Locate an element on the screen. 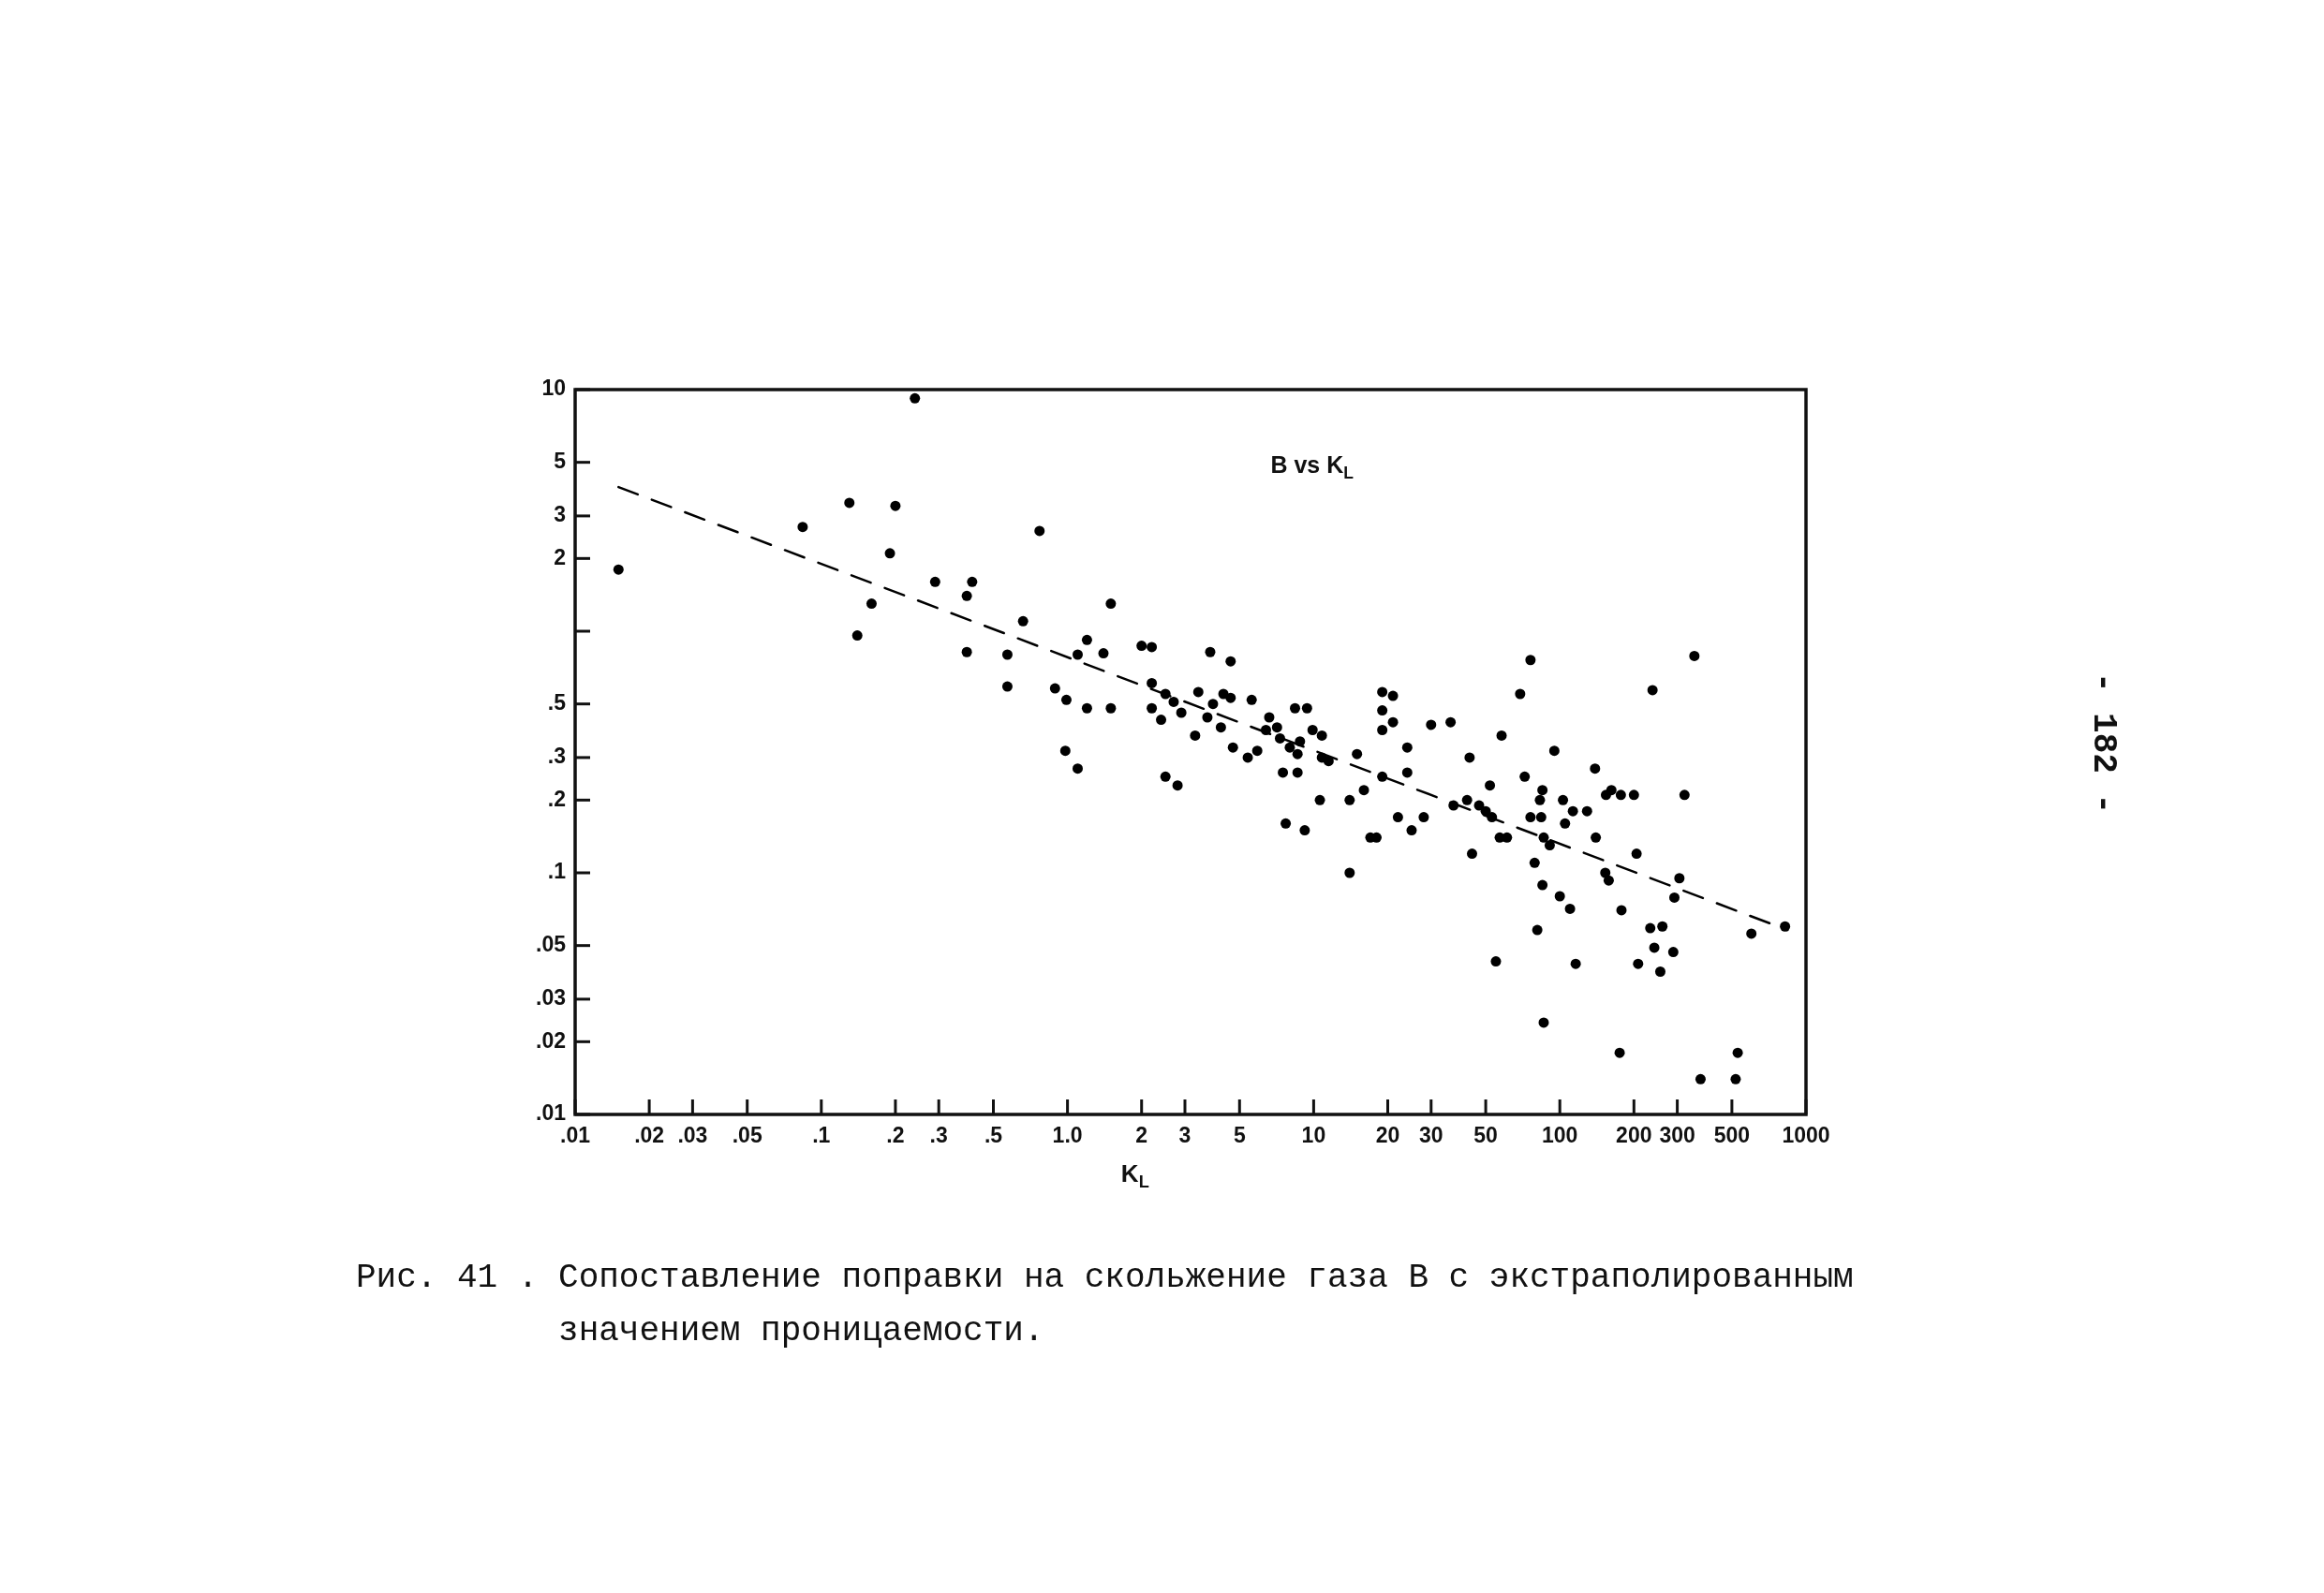 This screenshot has width=2324, height=1593. y-tick-label: .03 is located at coordinates (551, 998).